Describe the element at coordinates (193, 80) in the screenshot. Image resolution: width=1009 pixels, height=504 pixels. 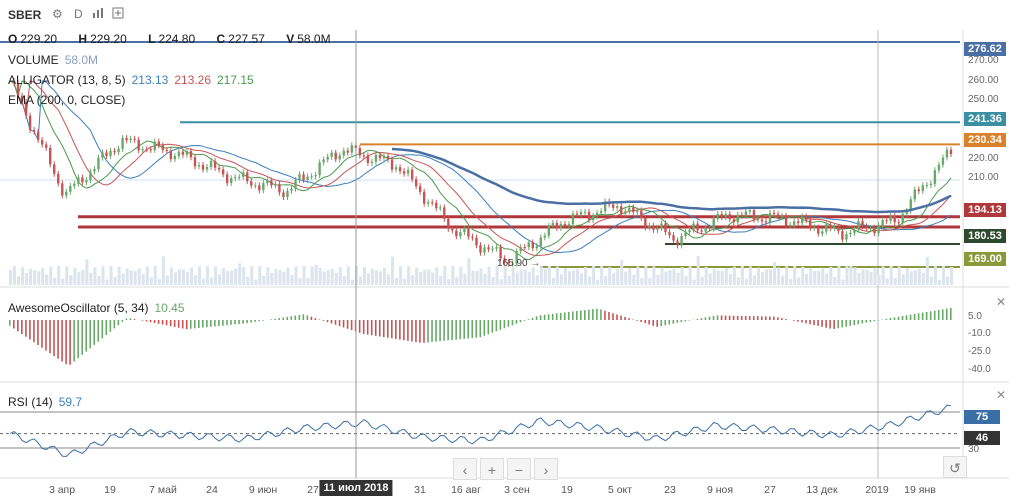
I see `alligator-teeth-value: 213.26` at that location.